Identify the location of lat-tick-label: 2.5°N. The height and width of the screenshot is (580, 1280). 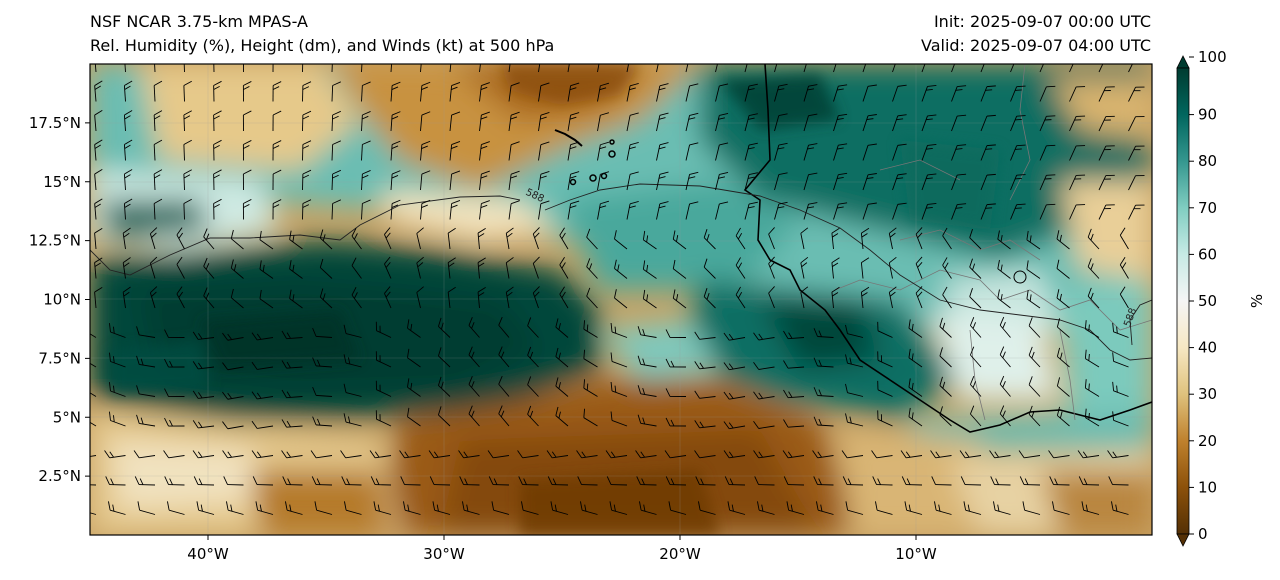
(59, 476).